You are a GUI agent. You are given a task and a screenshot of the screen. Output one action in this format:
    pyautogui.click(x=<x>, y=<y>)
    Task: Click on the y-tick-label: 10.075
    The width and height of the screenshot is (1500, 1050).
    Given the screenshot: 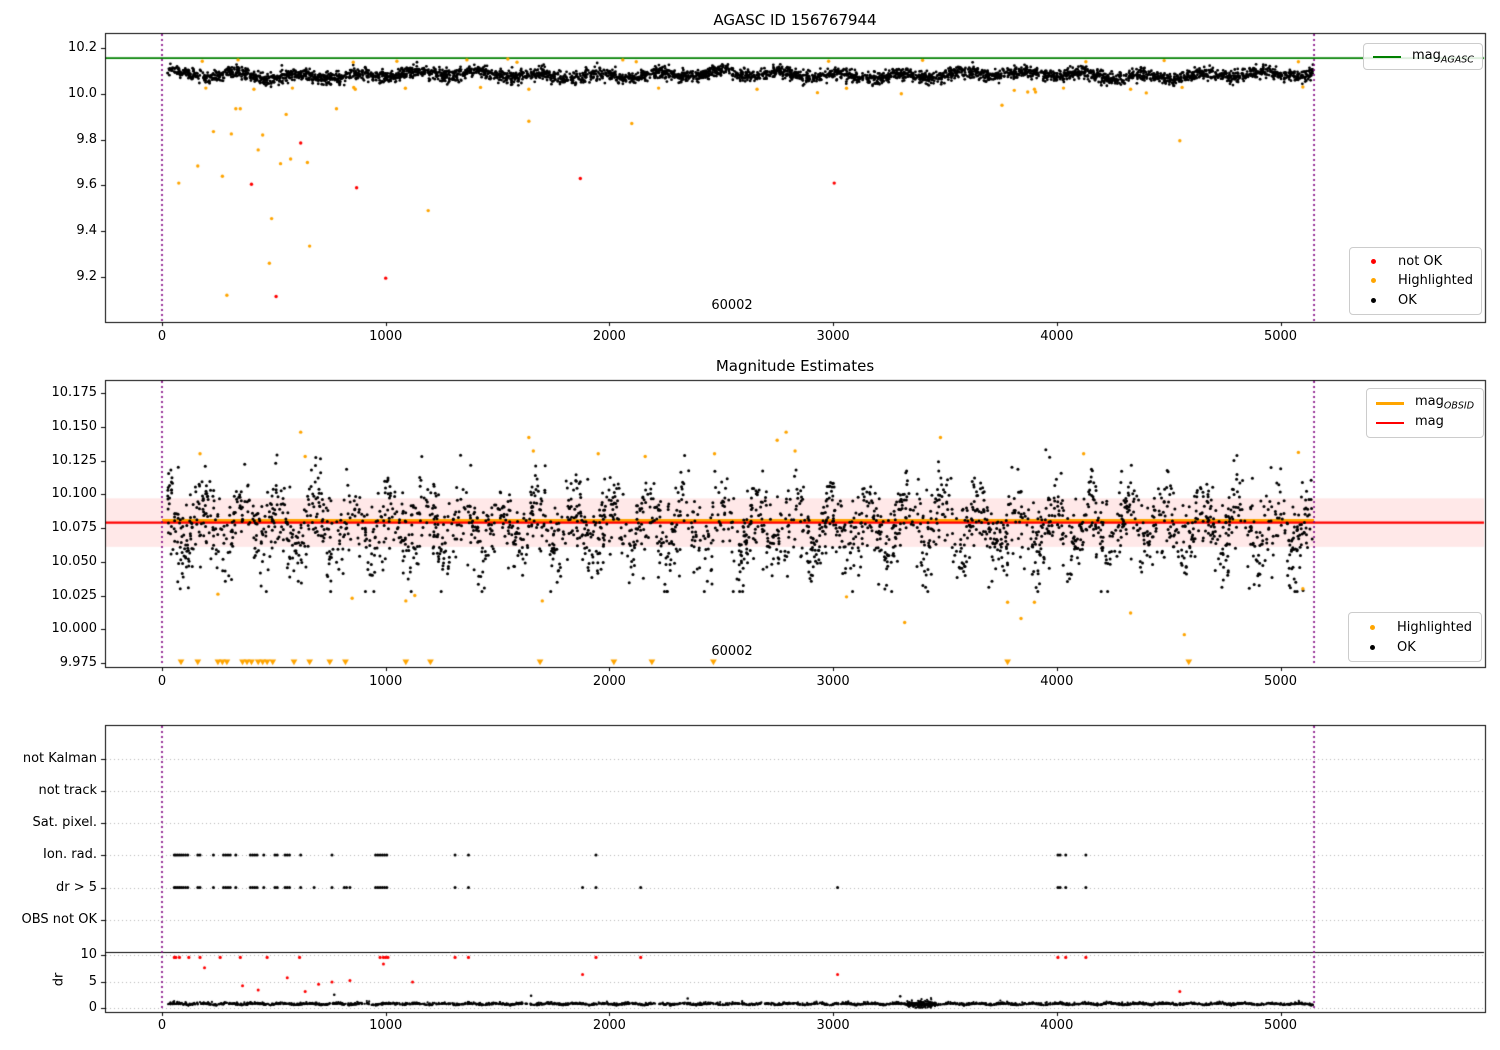 What is the action you would take?
    pyautogui.click(x=74, y=527)
    